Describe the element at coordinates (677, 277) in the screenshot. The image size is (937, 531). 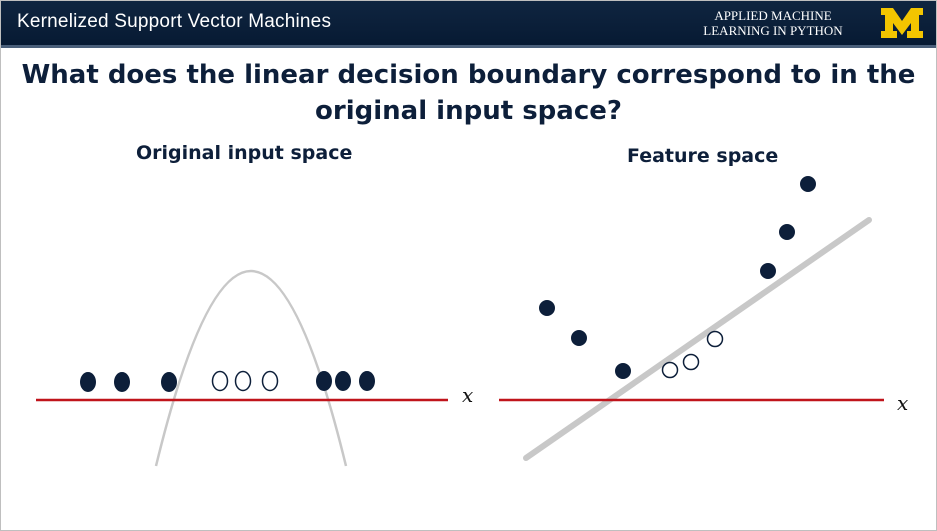
I see `right-points-group` at that location.